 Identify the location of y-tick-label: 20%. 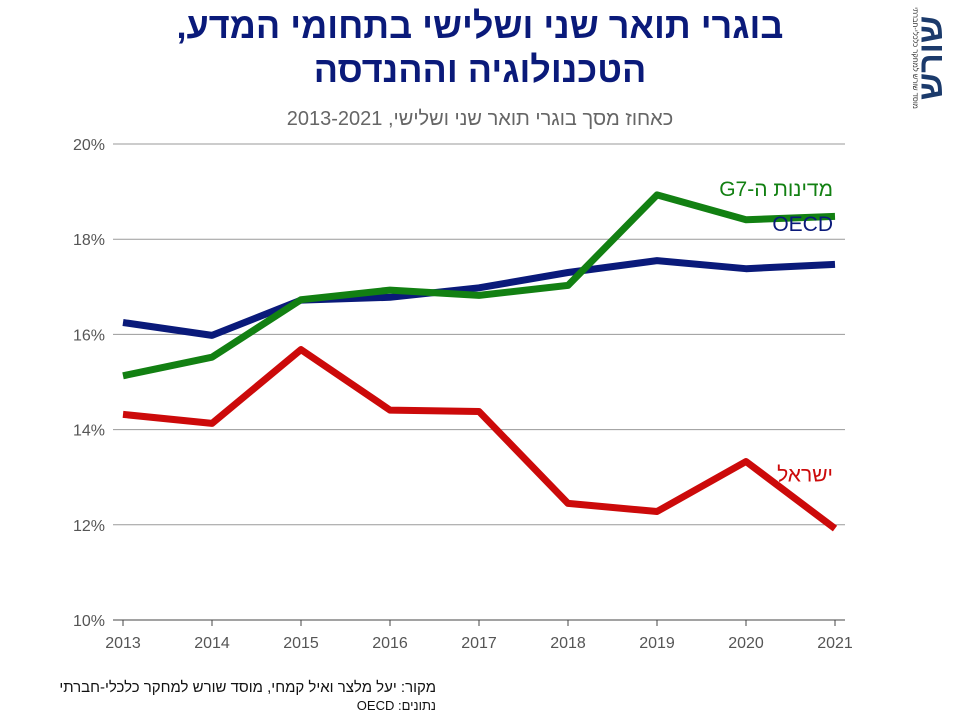
(89, 145).